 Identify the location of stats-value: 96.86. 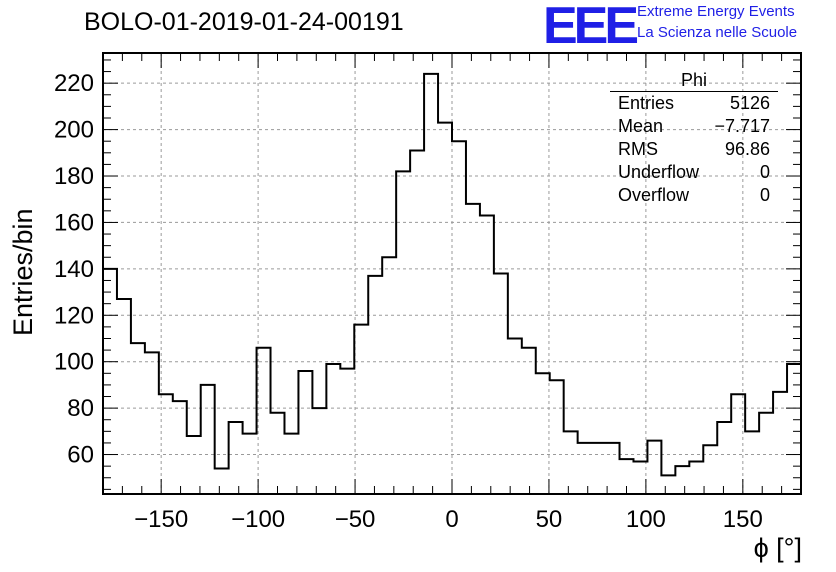
(747, 149).